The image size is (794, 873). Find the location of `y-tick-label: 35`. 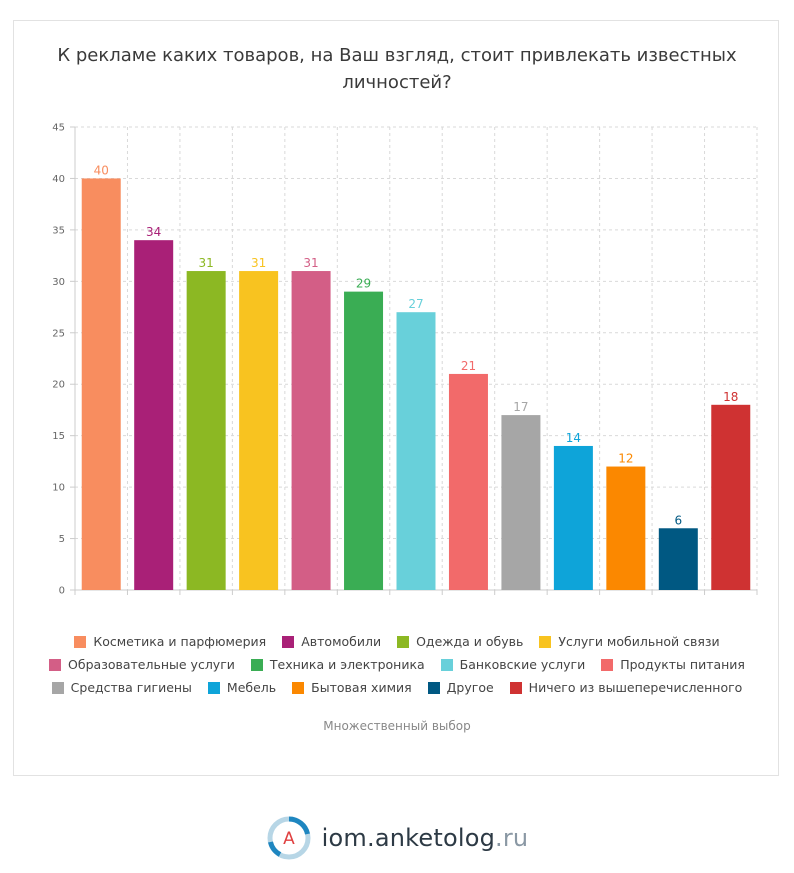

y-tick-label: 35 is located at coordinates (58, 230).